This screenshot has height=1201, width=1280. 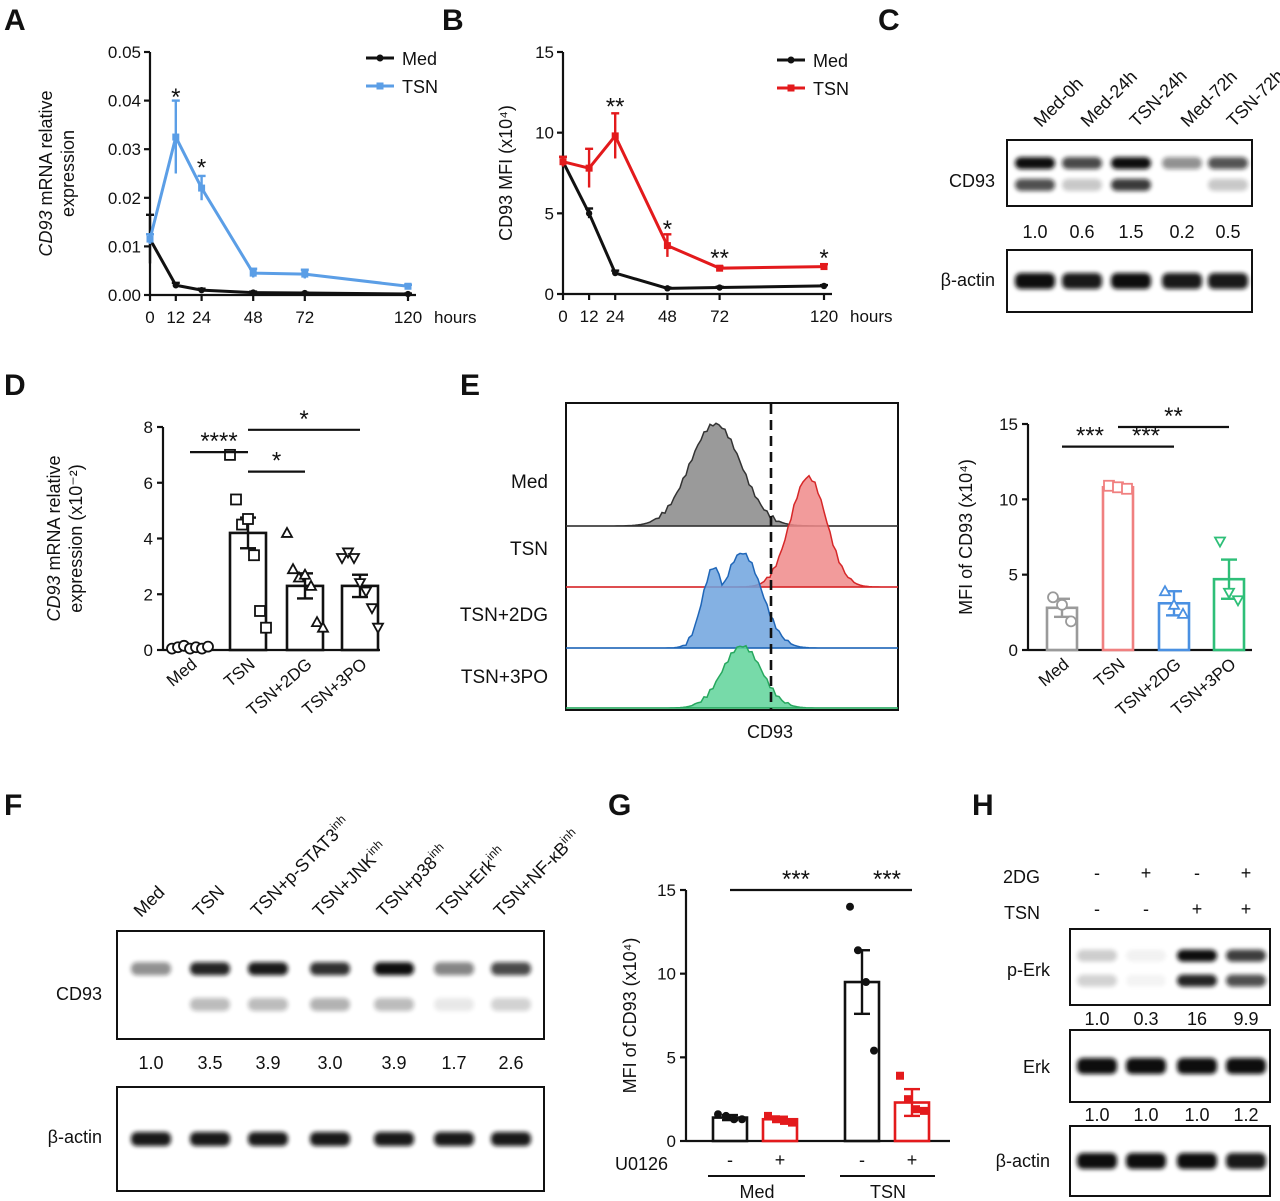 What do you see at coordinates (407, 887) in the screenshot?
I see `lane-label-text: TSN+p38` at bounding box center [407, 887].